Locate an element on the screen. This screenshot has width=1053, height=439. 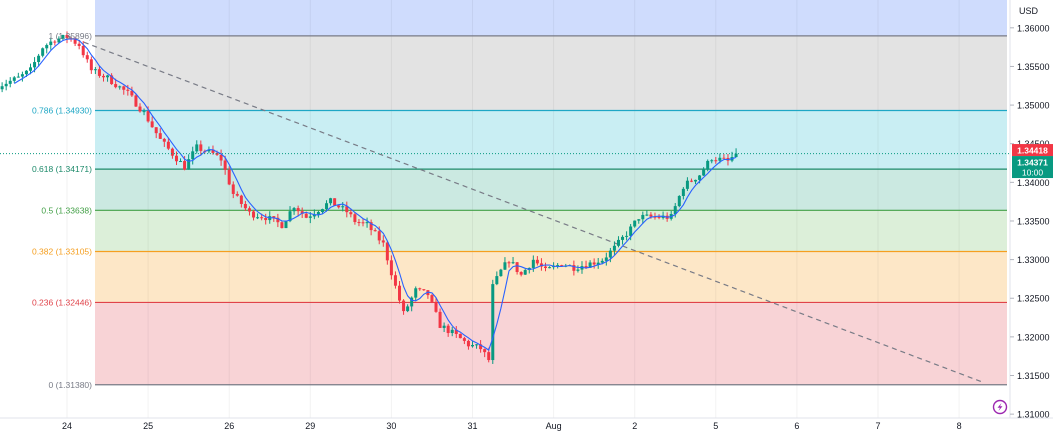
lightning-icon is located at coordinates (1000, 407).